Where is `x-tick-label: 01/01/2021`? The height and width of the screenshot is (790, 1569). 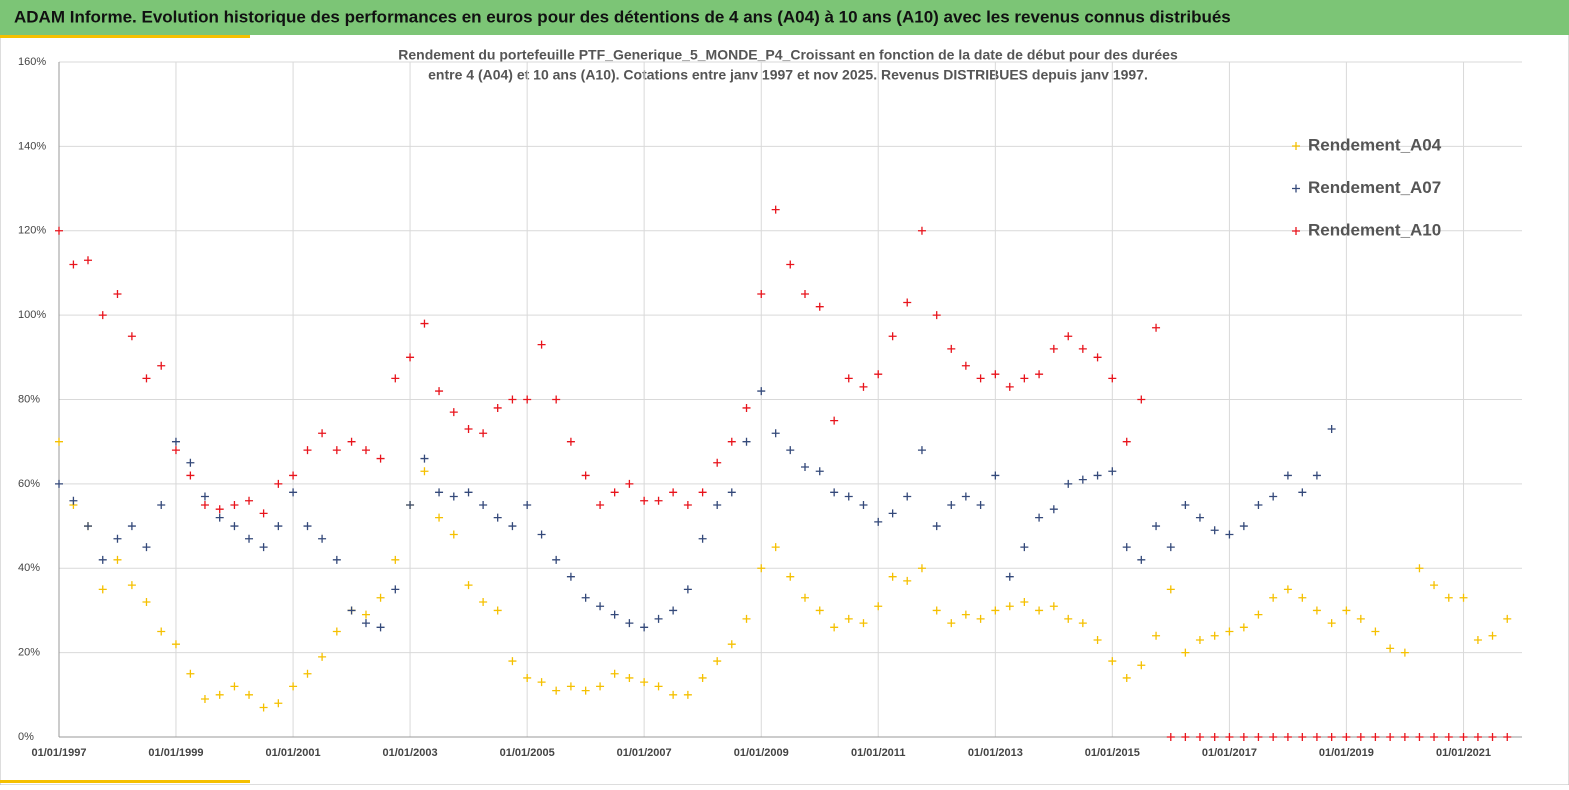
x-tick-label: 01/01/2021 is located at coordinates (1463, 753).